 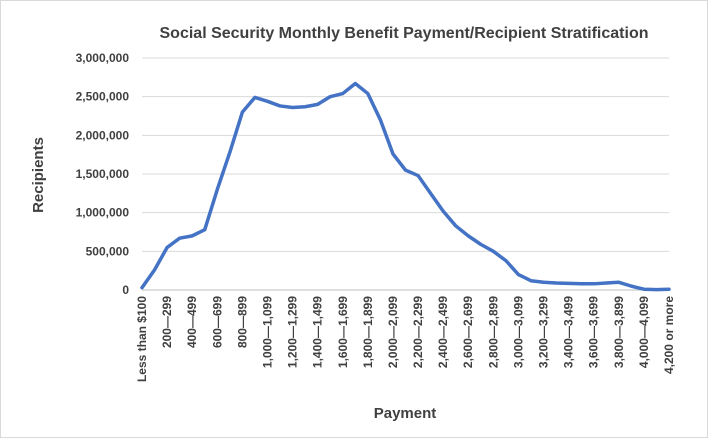 What do you see at coordinates (418, 332) in the screenshot?
I see `x-tick-label: 2,200—2,299` at bounding box center [418, 332].